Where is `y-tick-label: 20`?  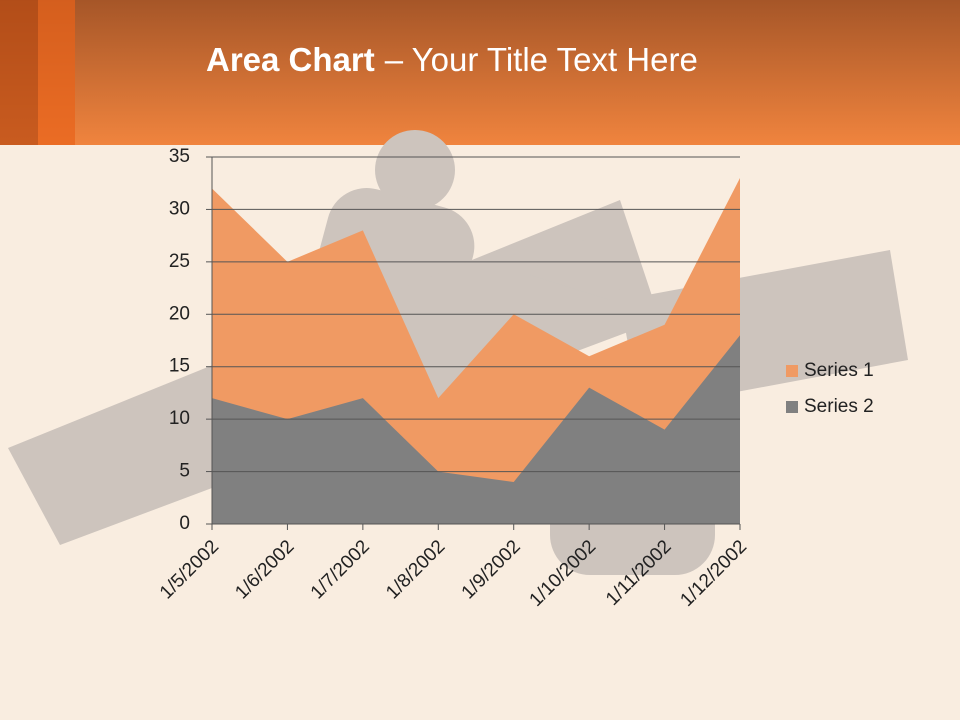
y-tick-label: 20 is located at coordinates (179, 313).